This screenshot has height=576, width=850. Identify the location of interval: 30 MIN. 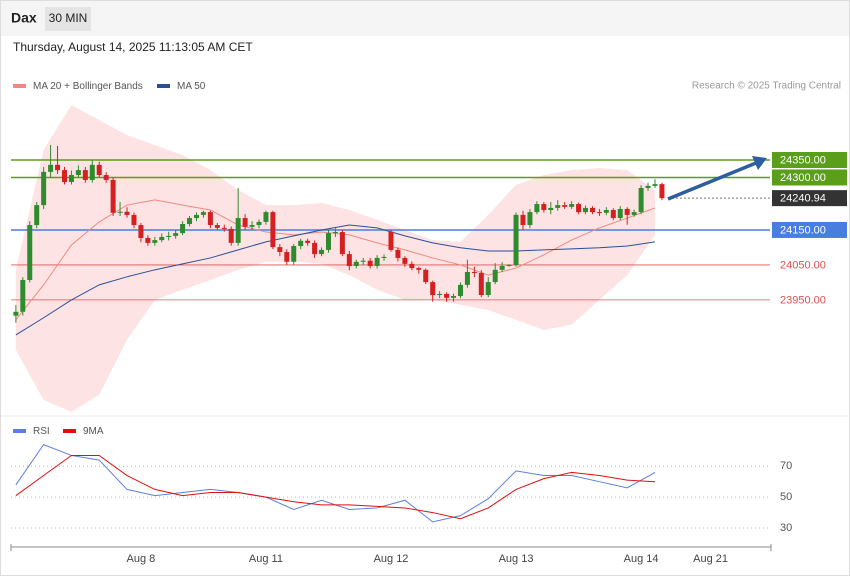
(68, 18).